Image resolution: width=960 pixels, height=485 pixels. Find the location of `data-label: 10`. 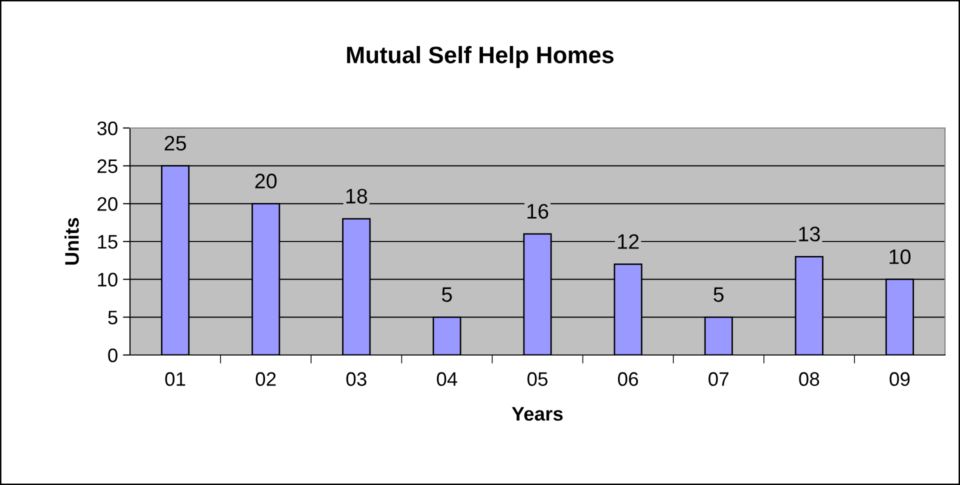

data-label: 10 is located at coordinates (900, 256).